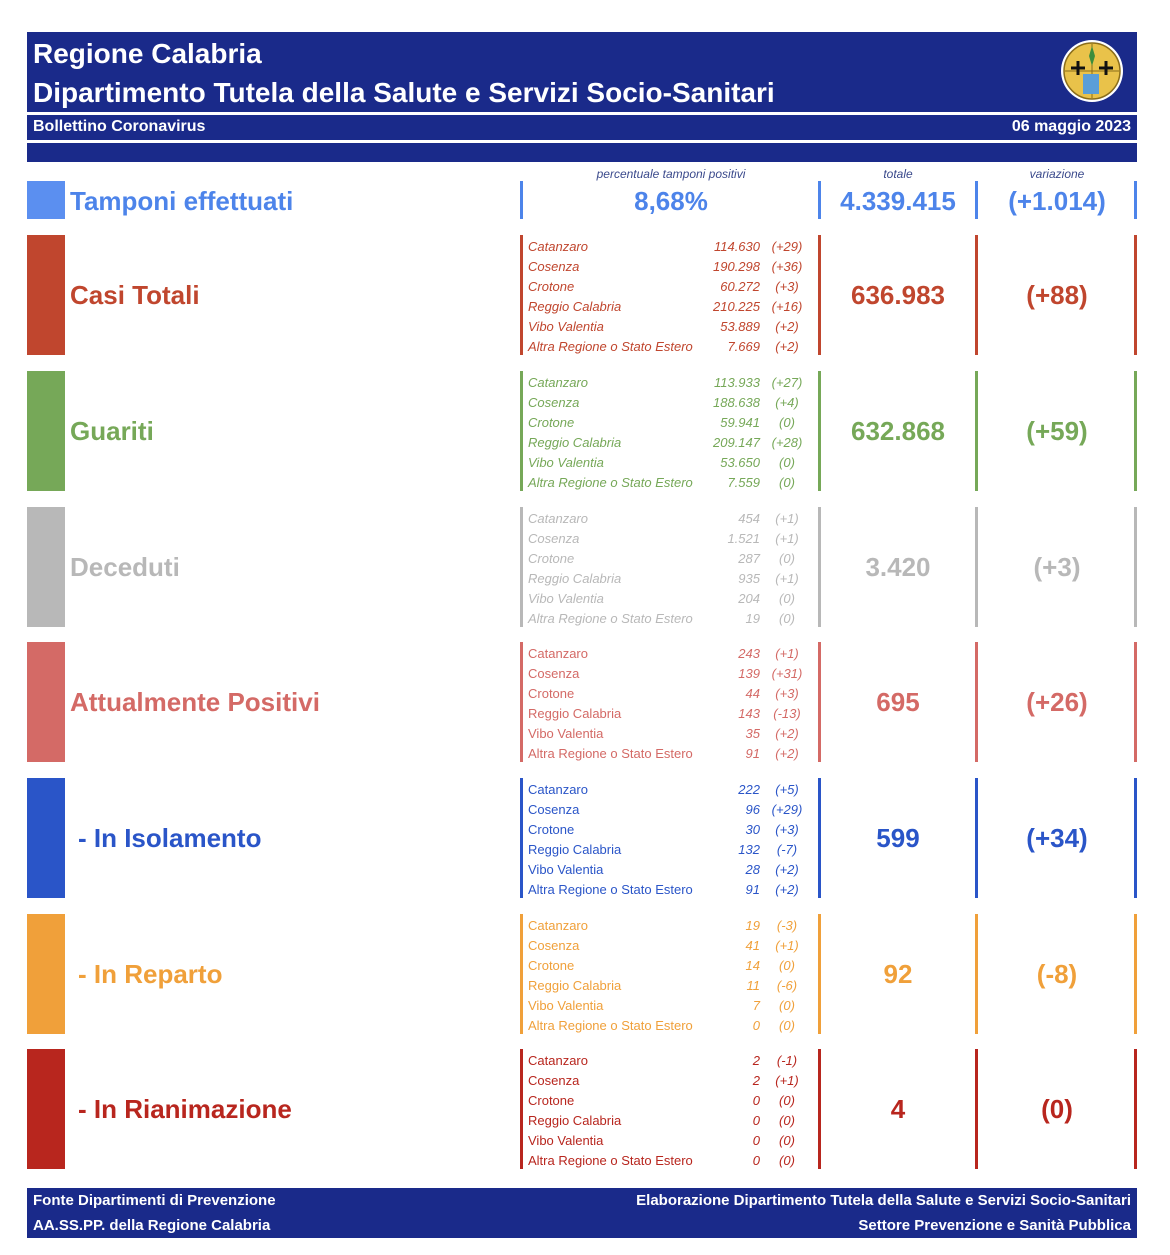 This screenshot has width=1170, height=1255. What do you see at coordinates (671, 174) in the screenshot?
I see `pct-column-header: percentuale tamponi positivi` at bounding box center [671, 174].